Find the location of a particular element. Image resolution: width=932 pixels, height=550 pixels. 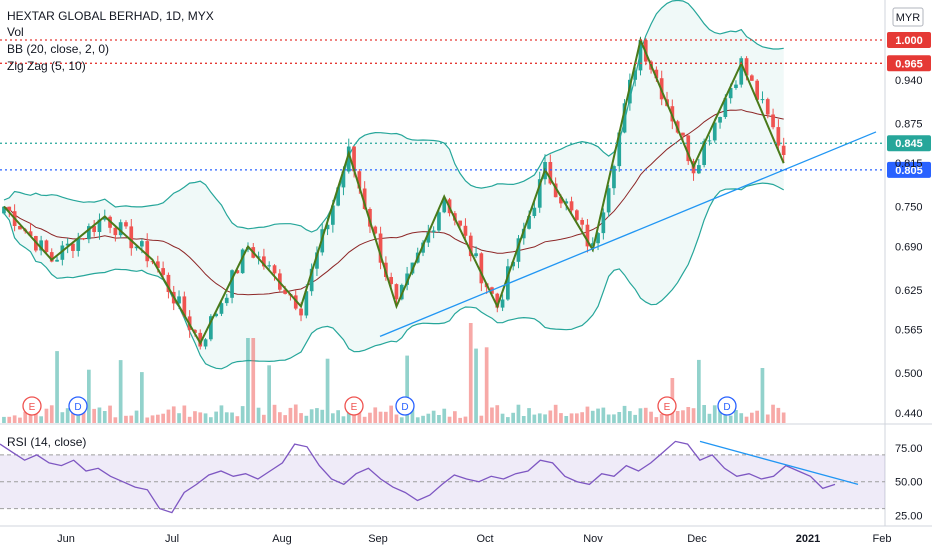

time-label: Jun is located at coordinates (66, 539).